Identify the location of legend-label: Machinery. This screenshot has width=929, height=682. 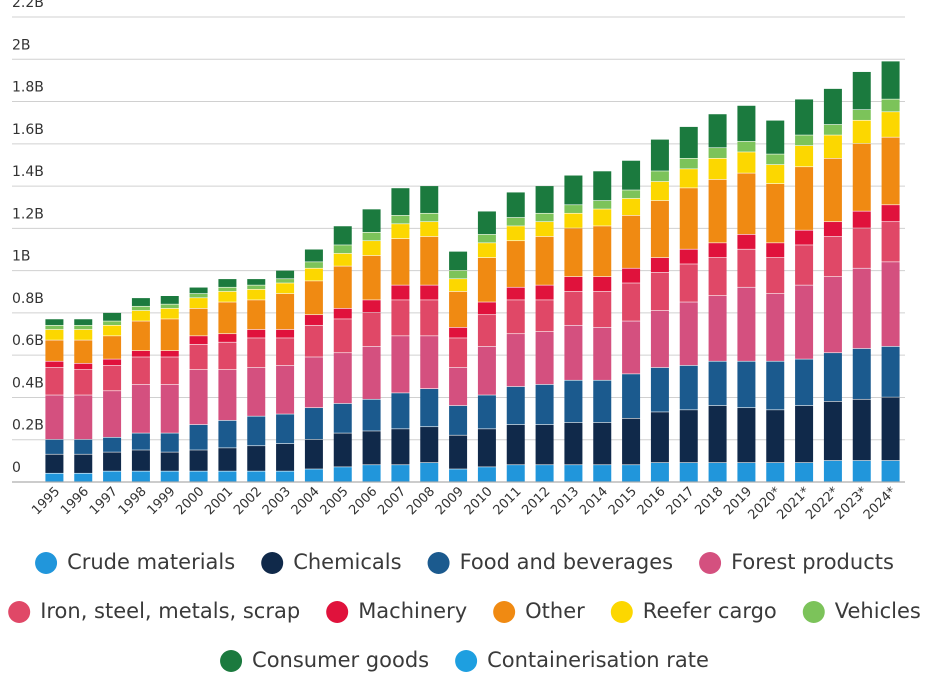
(412, 611).